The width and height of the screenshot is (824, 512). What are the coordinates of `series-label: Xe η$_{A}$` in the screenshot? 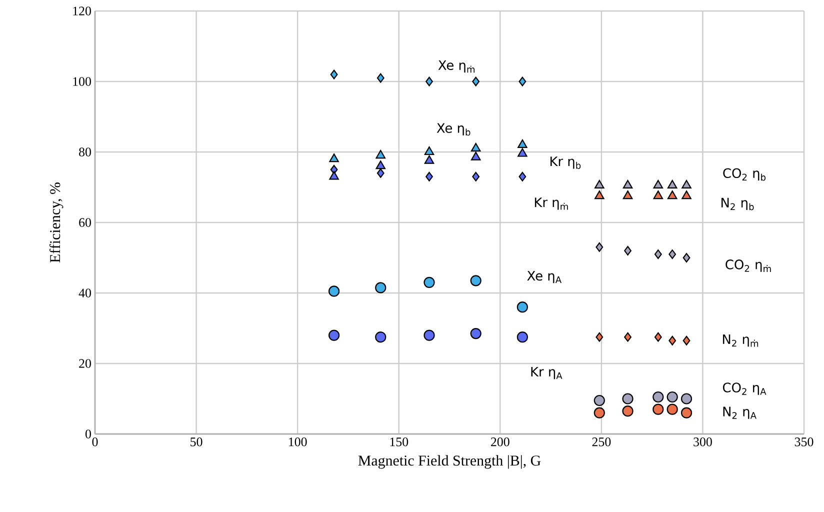 It's located at (544, 277).